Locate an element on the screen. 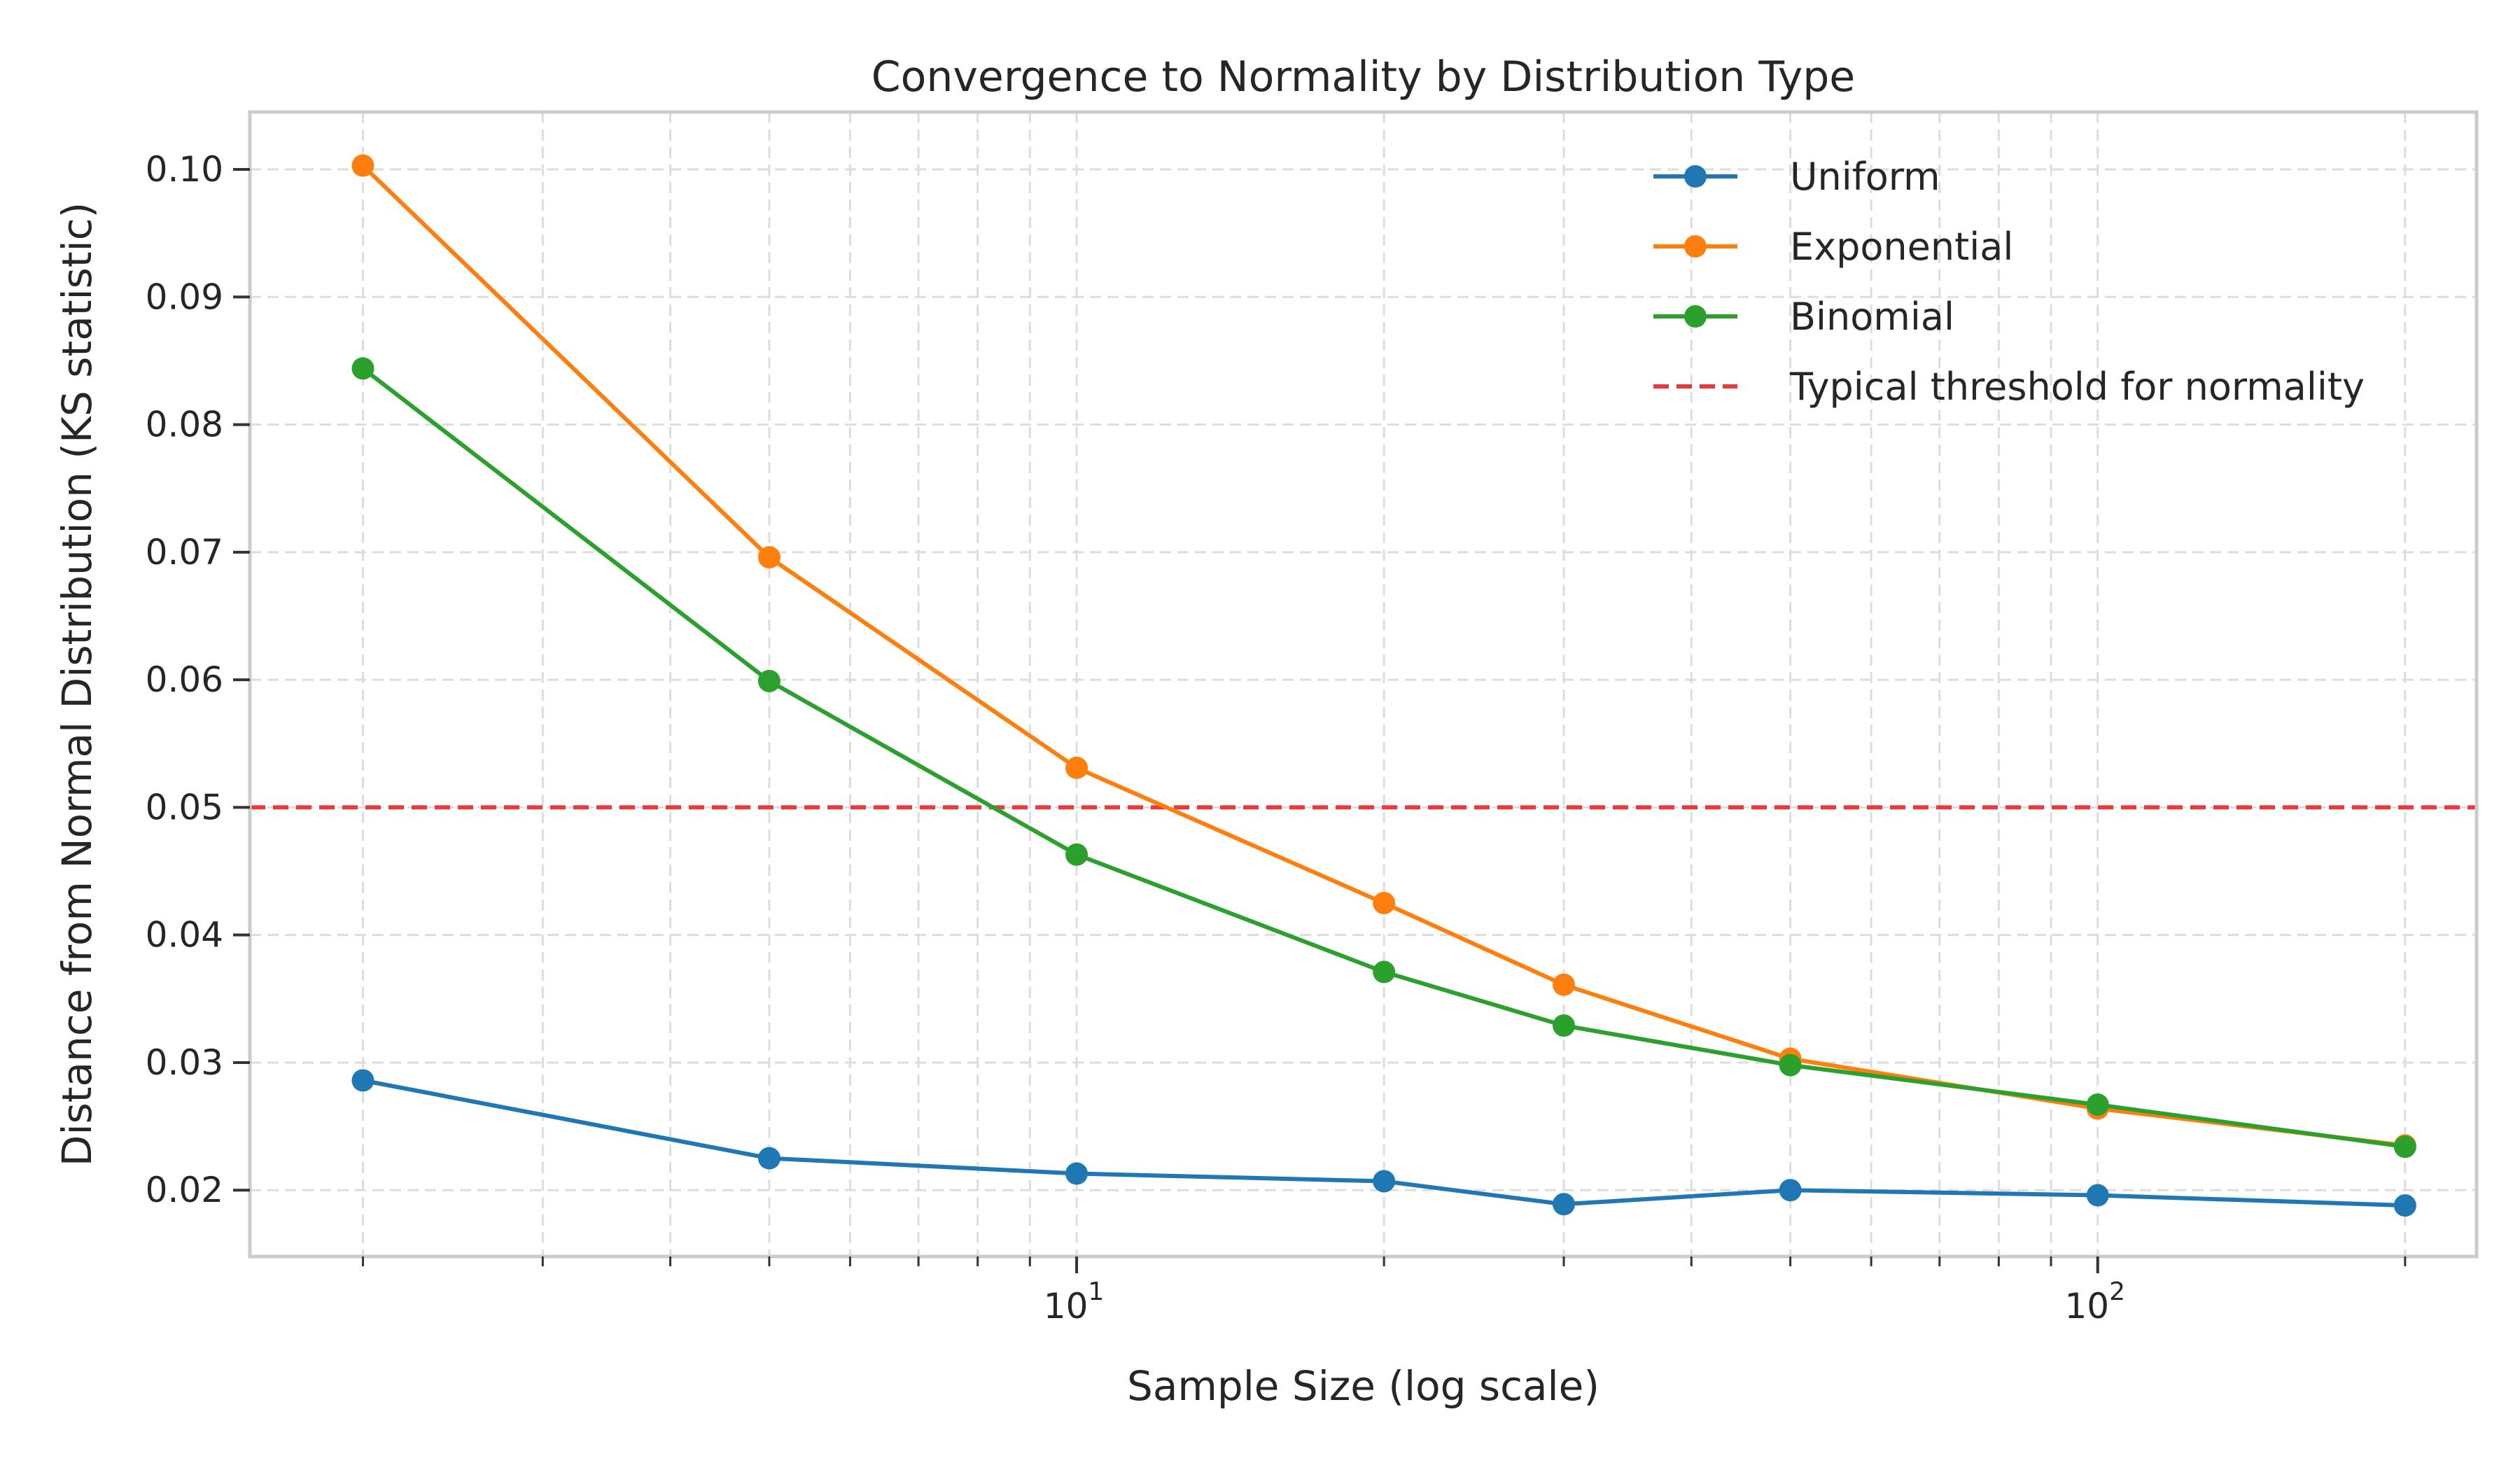 The image size is (2520, 1470). legend-item: Binomial is located at coordinates (1803, 317).